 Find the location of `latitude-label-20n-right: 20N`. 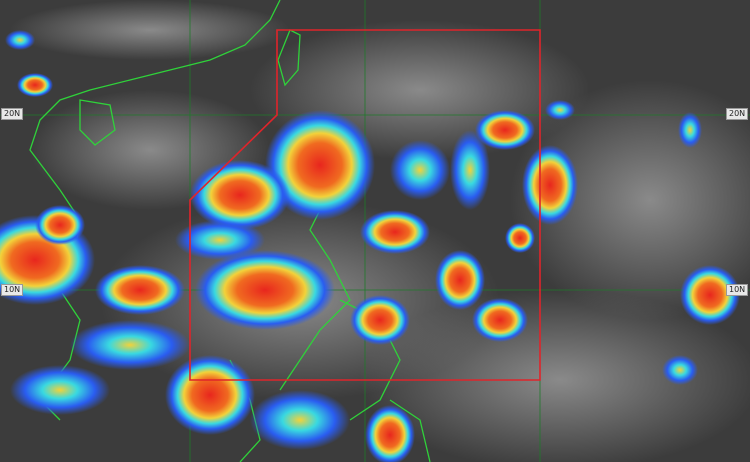

latitude-label-20n-right: 20N is located at coordinates (737, 114).